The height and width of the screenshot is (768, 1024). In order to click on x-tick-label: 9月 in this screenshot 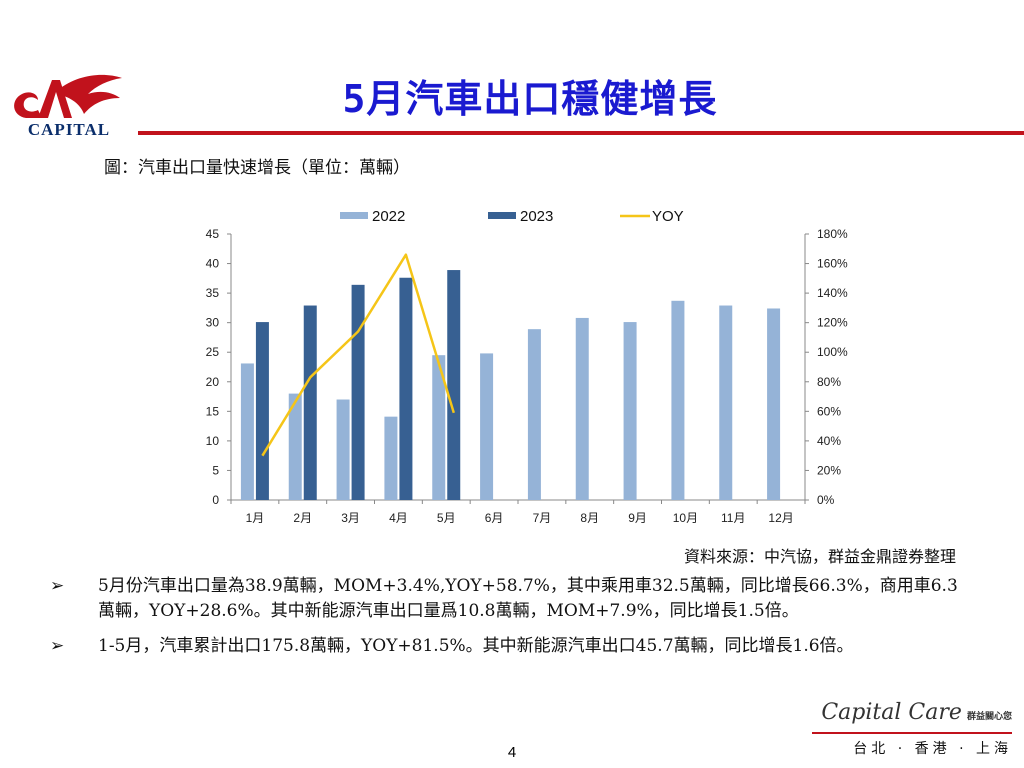, I will do `click(637, 518)`.